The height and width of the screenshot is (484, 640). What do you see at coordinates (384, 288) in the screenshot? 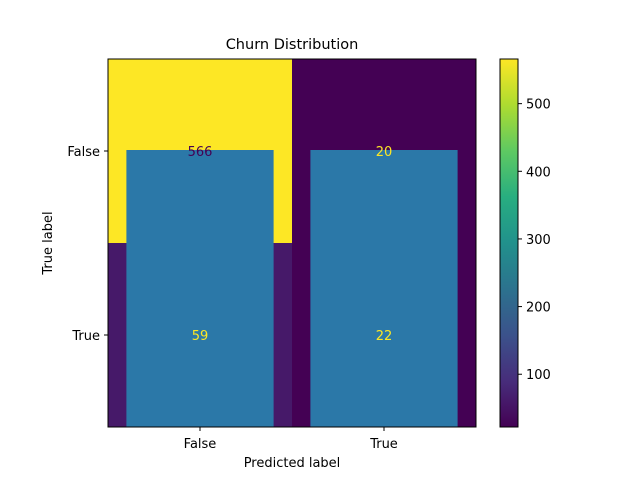
I see `overlay-bar-true` at bounding box center [384, 288].